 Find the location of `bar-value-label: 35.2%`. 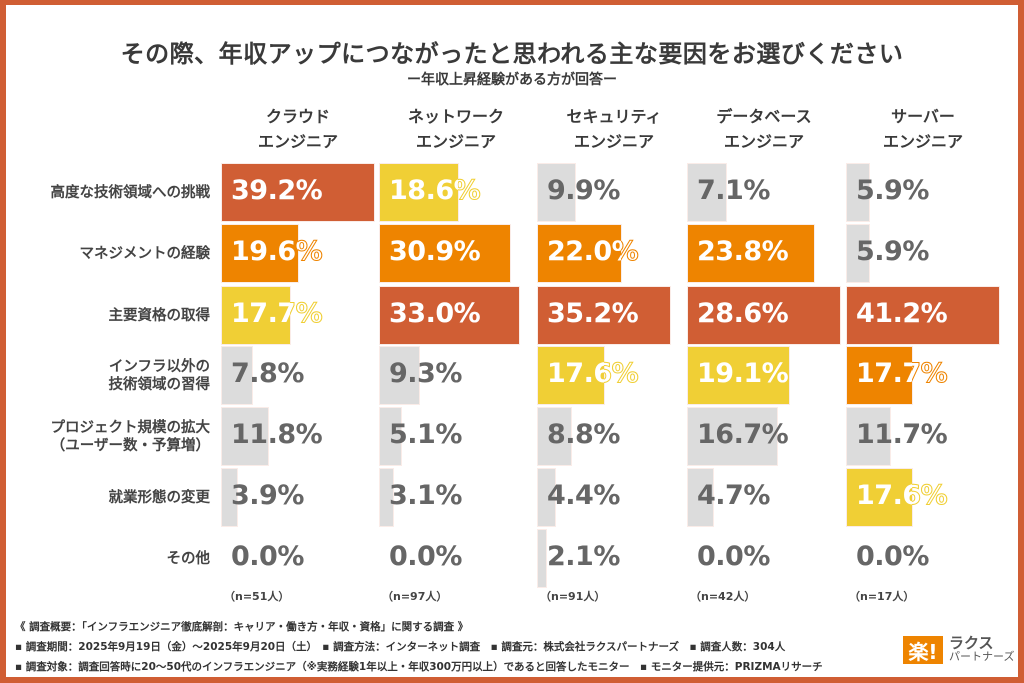

bar-value-label: 35.2% is located at coordinates (593, 313).